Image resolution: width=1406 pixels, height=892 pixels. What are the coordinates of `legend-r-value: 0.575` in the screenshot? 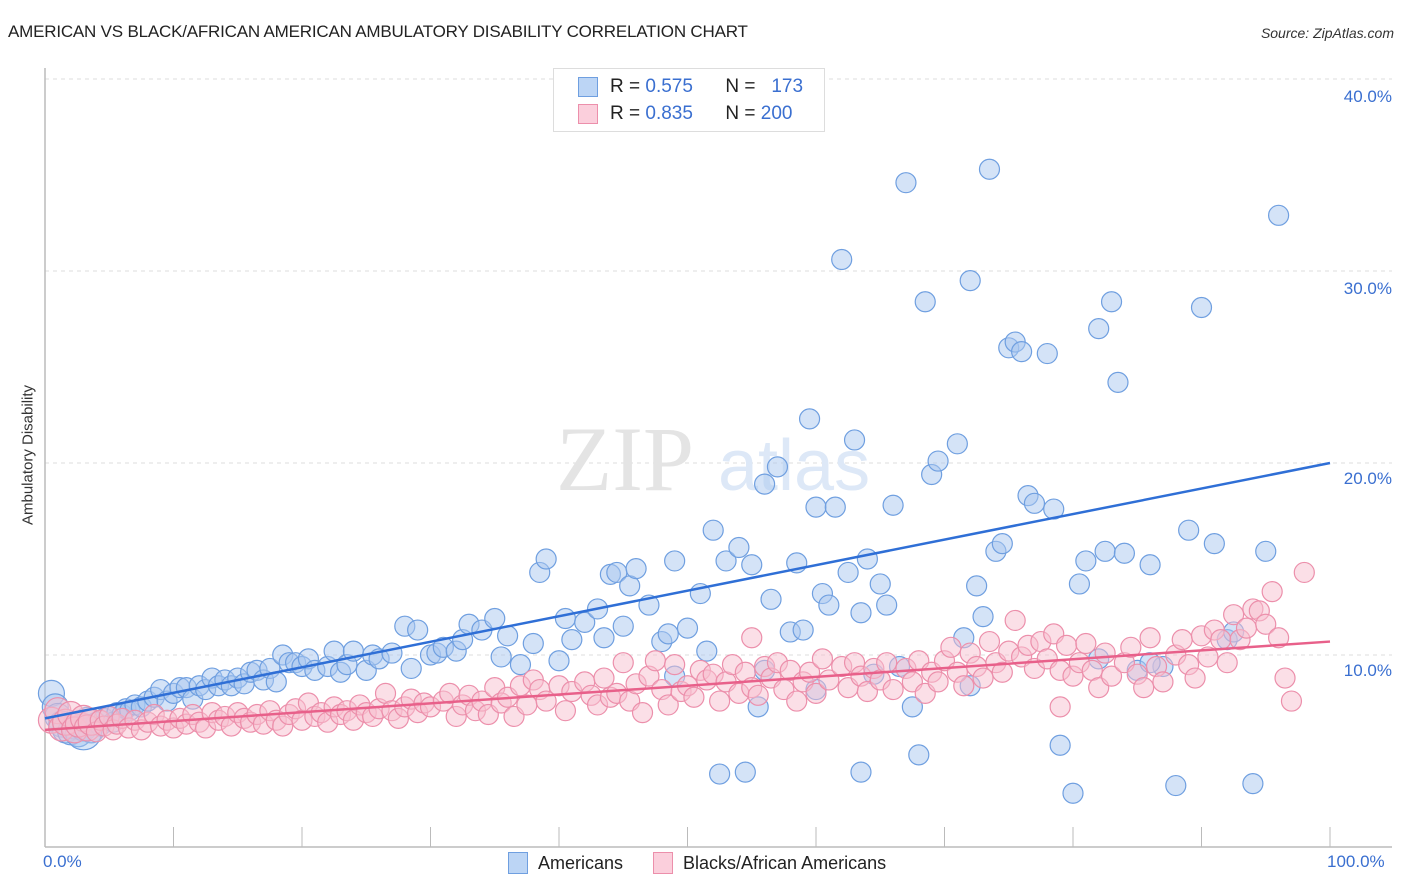 It's located at (669, 86).